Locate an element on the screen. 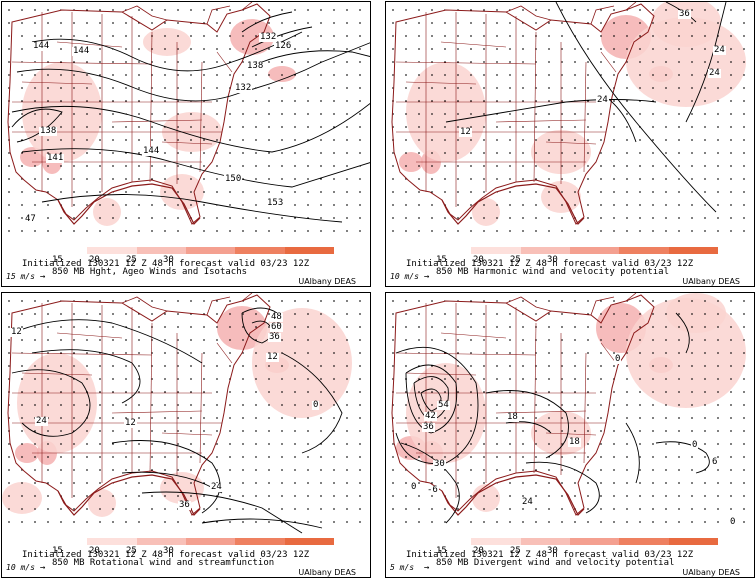 Image resolution: width=756 pixels, height=578 pixels. scale-label: 15 m/s is located at coordinates (20, 276).